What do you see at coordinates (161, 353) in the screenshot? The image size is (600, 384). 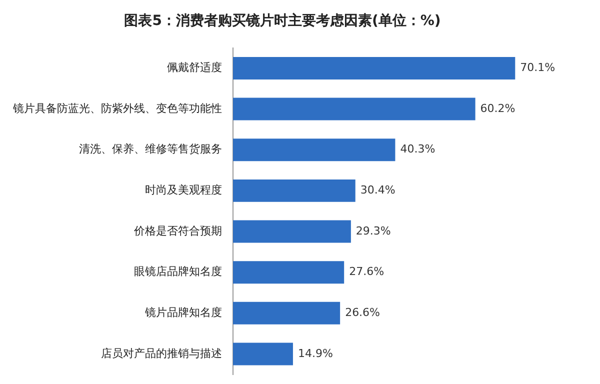 I see `y-tick-label: 店员对产品的推销与描述` at bounding box center [161, 353].